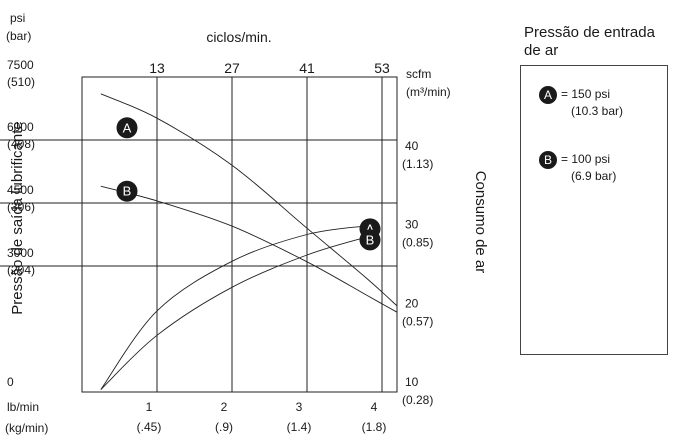  Describe the element at coordinates (21, 207) in the screenshot. I see `left-tick-sublabel: (306)` at that location.